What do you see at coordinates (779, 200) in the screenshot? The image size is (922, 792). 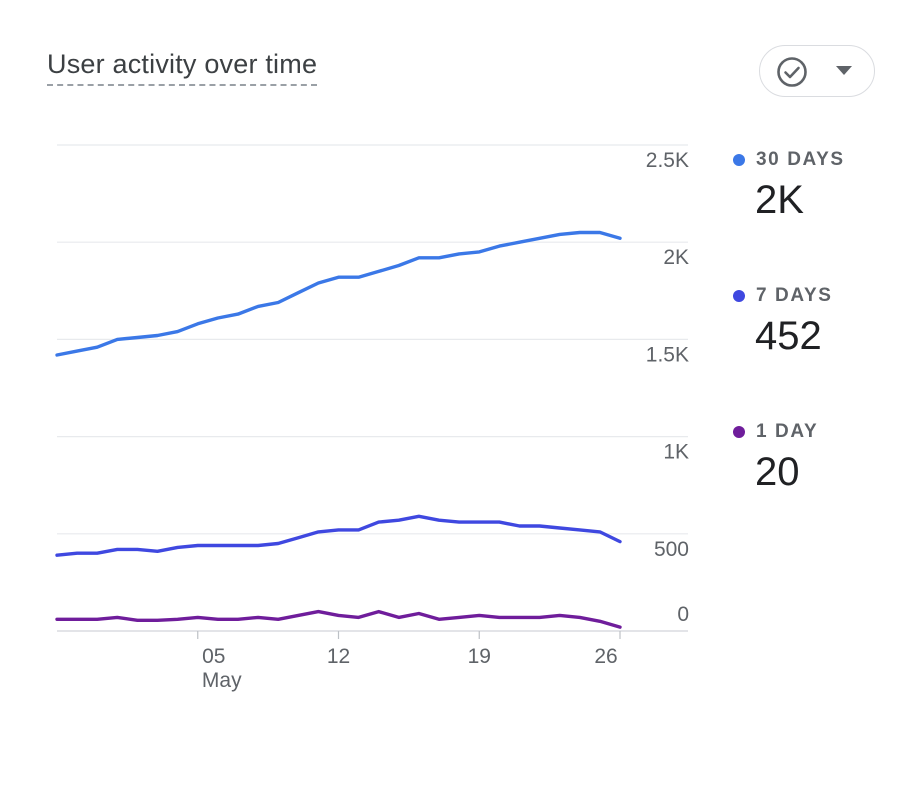 I see `legend-series-value: 2K` at bounding box center [779, 200].